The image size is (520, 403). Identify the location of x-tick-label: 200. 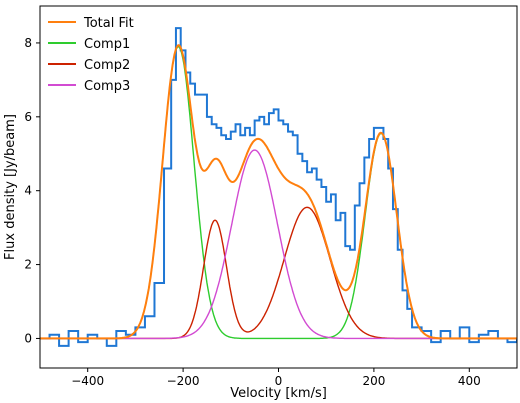
(373, 381).